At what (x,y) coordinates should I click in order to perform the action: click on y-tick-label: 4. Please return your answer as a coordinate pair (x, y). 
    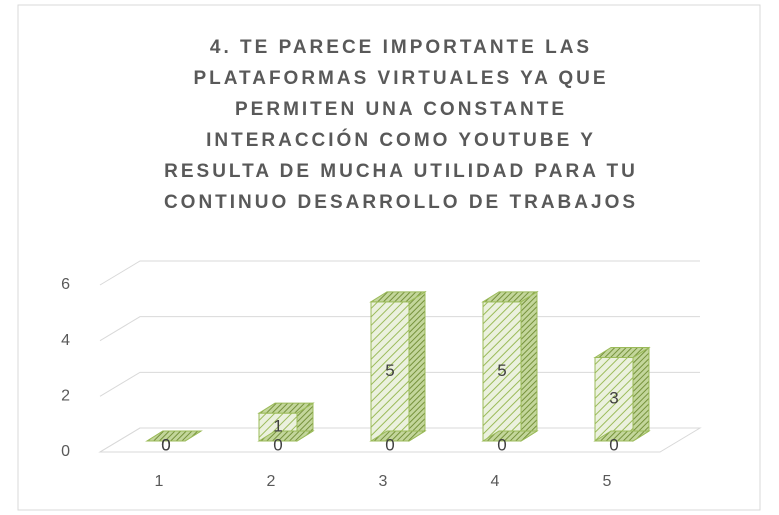
    Looking at the image, I should click on (65, 340).